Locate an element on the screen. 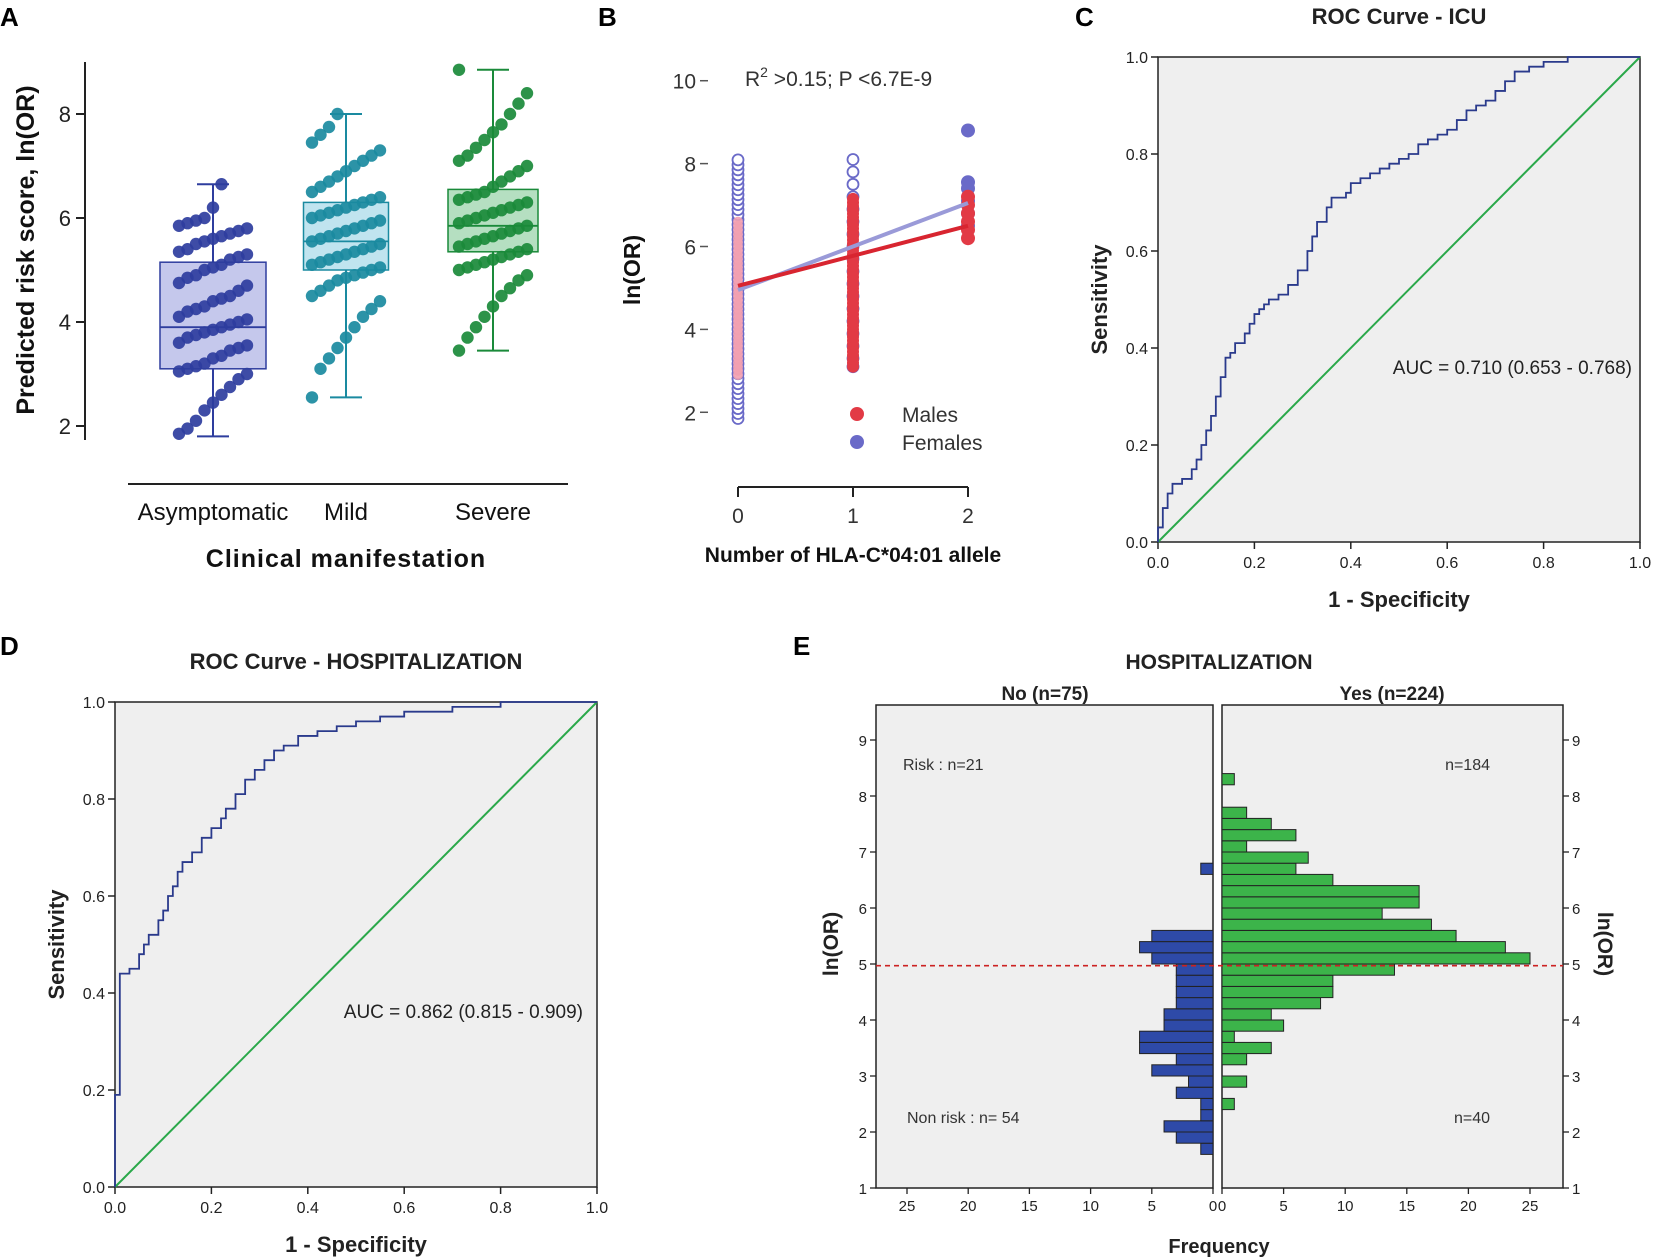 The width and height of the screenshot is (1654, 1259). annotation-risk: Risk : n=21 is located at coordinates (943, 765).